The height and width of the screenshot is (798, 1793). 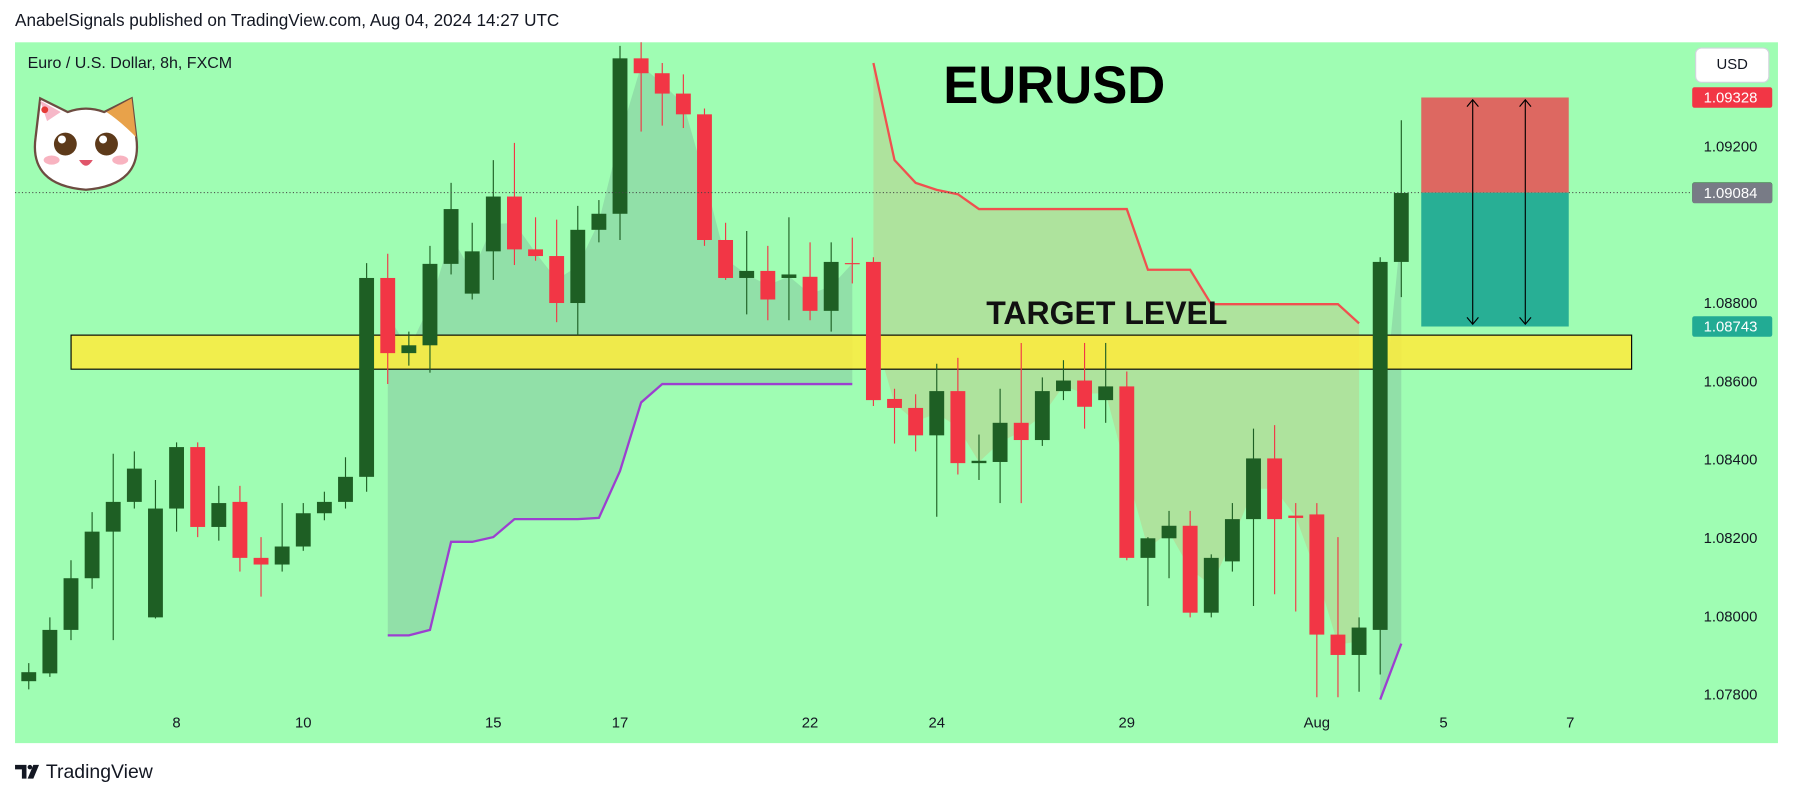 What do you see at coordinates (1472, 212) in the screenshot?
I see `arrow-head` at bounding box center [1472, 212].